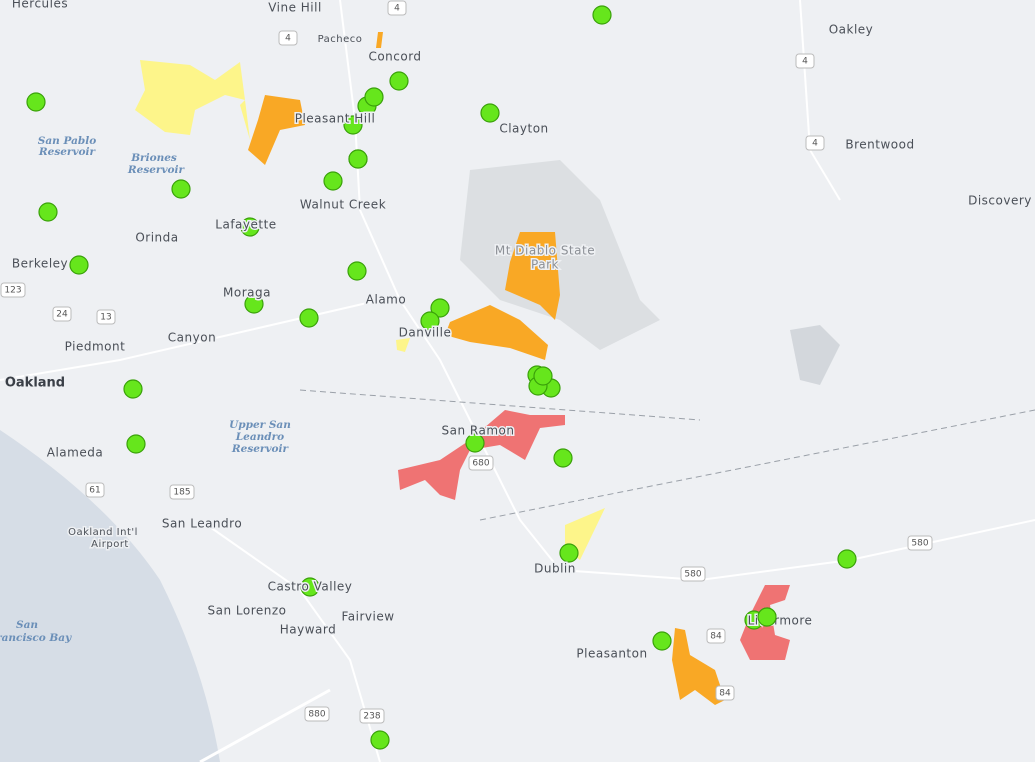  Describe the element at coordinates (95, 347) in the screenshot. I see `place-label: Piedmont` at that location.